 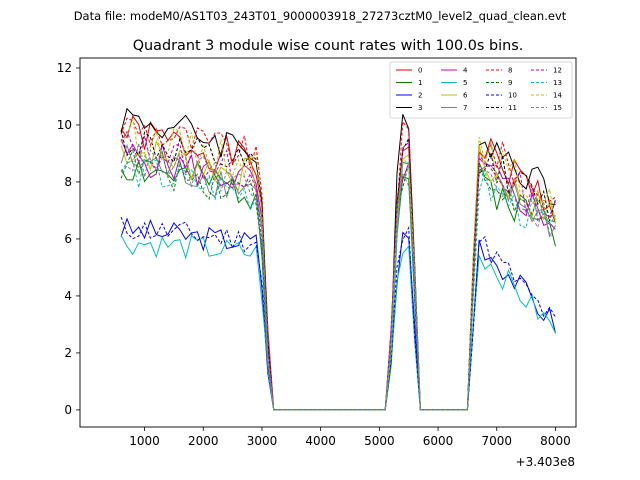 I want to click on x-tick-label: 3000, so click(x=262, y=441).